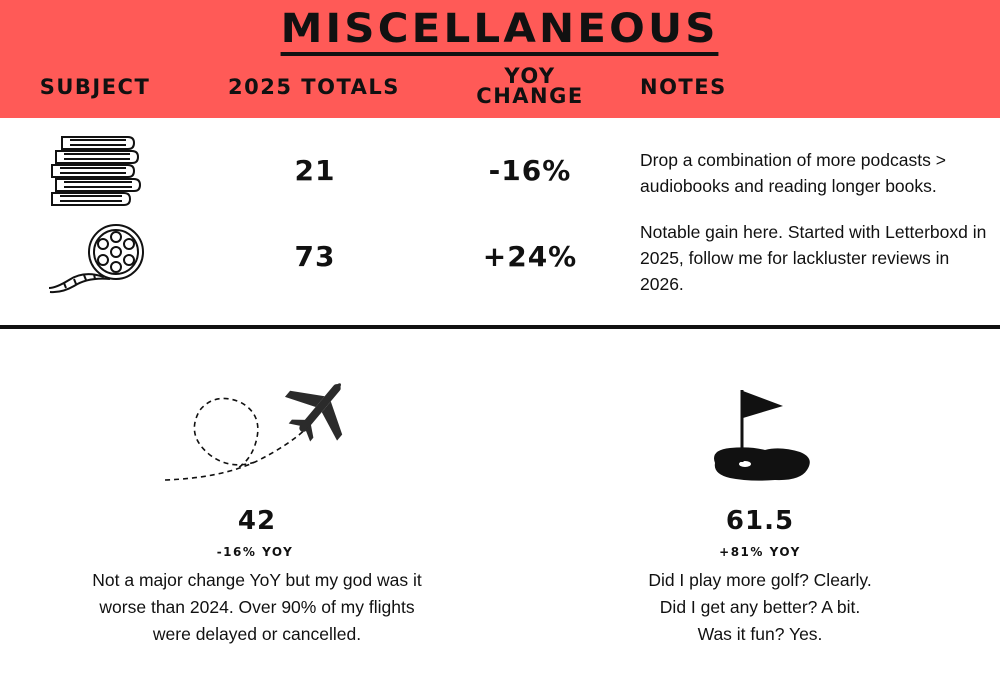  I want to click on page-title: MISCELLANEOUS, so click(500, 31).